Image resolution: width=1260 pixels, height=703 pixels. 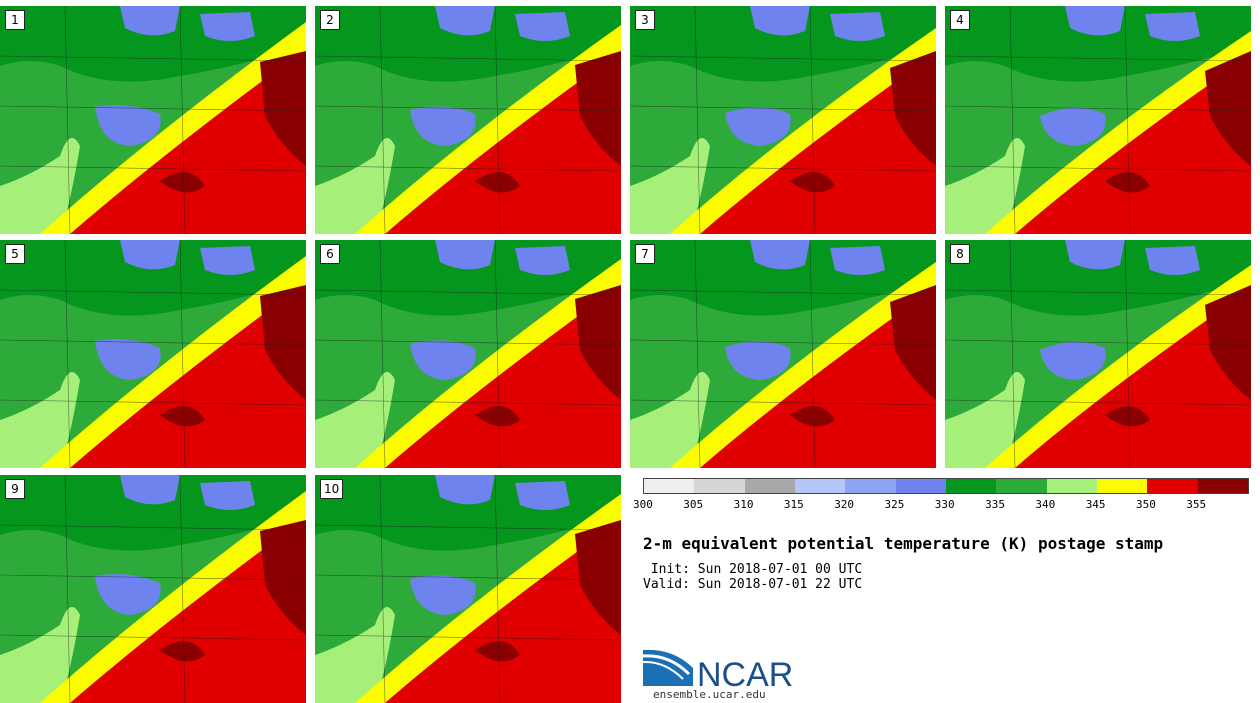 I want to click on colorbar-tick-label: 305, so click(x=693, y=504).